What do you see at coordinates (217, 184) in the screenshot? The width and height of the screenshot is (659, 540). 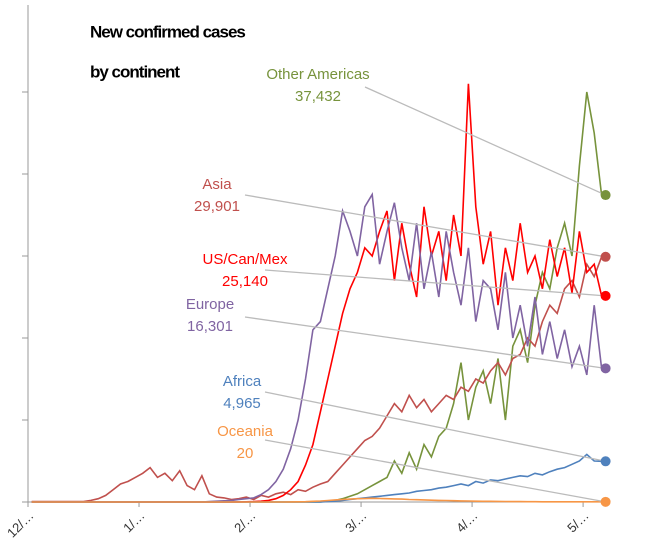 I see `series-name: Asia` at bounding box center [217, 184].